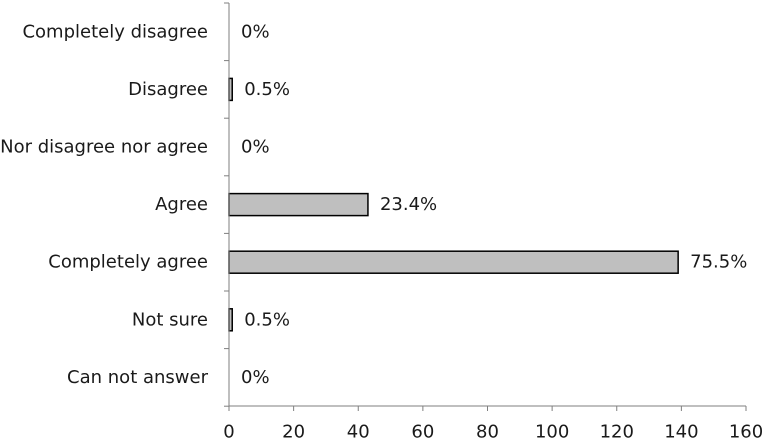  I want to click on x-tick-label: 40, so click(358, 432).